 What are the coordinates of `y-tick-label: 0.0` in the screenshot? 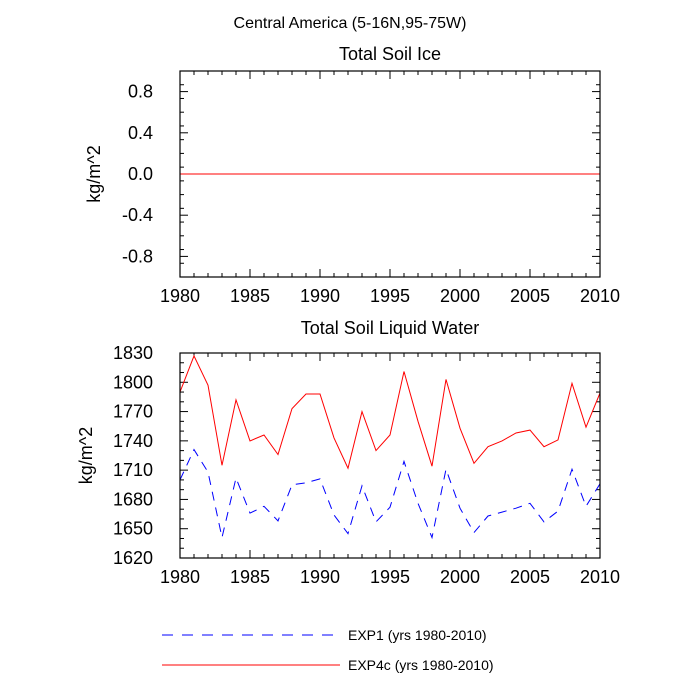 It's located at (140, 174).